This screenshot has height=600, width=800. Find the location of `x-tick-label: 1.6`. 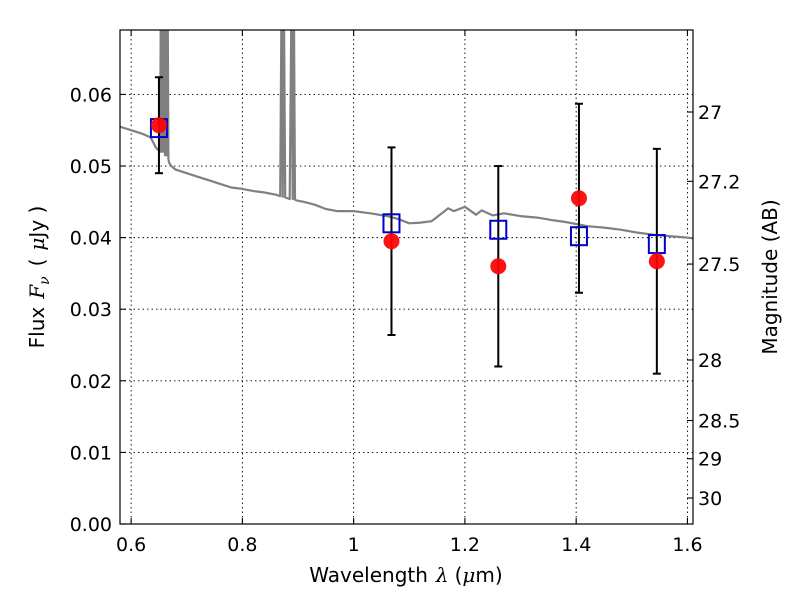

x-tick-label: 1.6 is located at coordinates (687, 545).